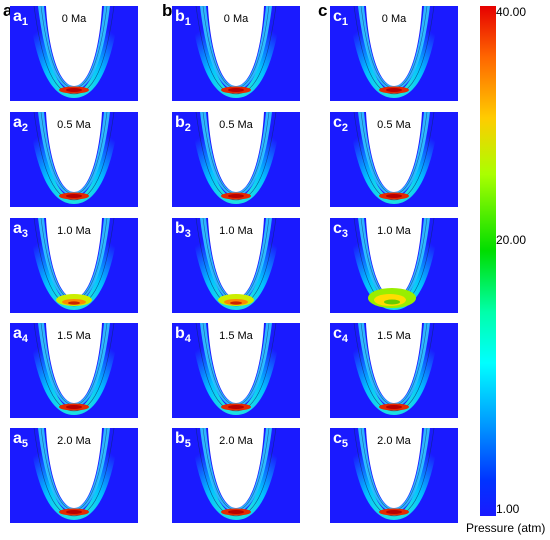 The width and height of the screenshot is (550, 540). I want to click on panel-label: a5, so click(20, 441).